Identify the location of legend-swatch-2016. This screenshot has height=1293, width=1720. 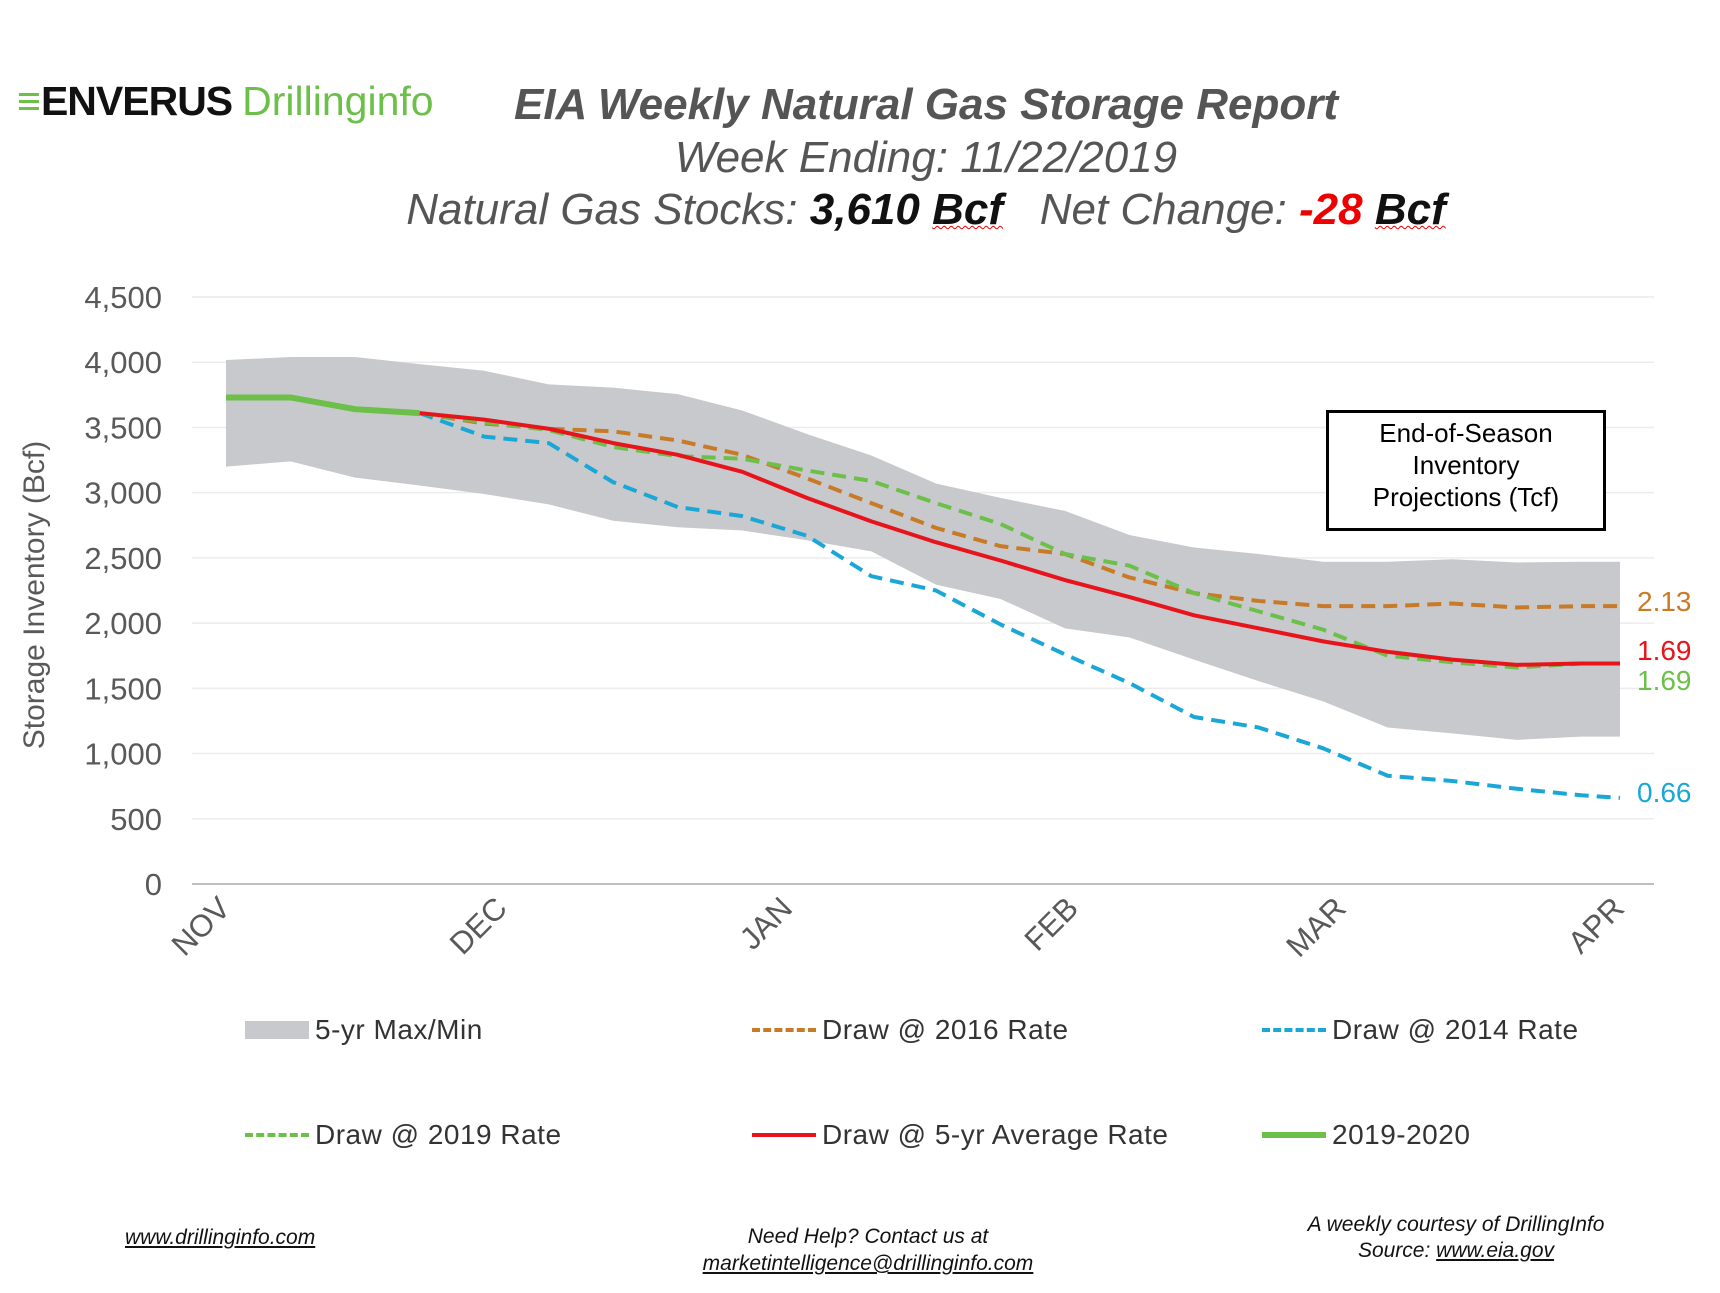
(784, 1030).